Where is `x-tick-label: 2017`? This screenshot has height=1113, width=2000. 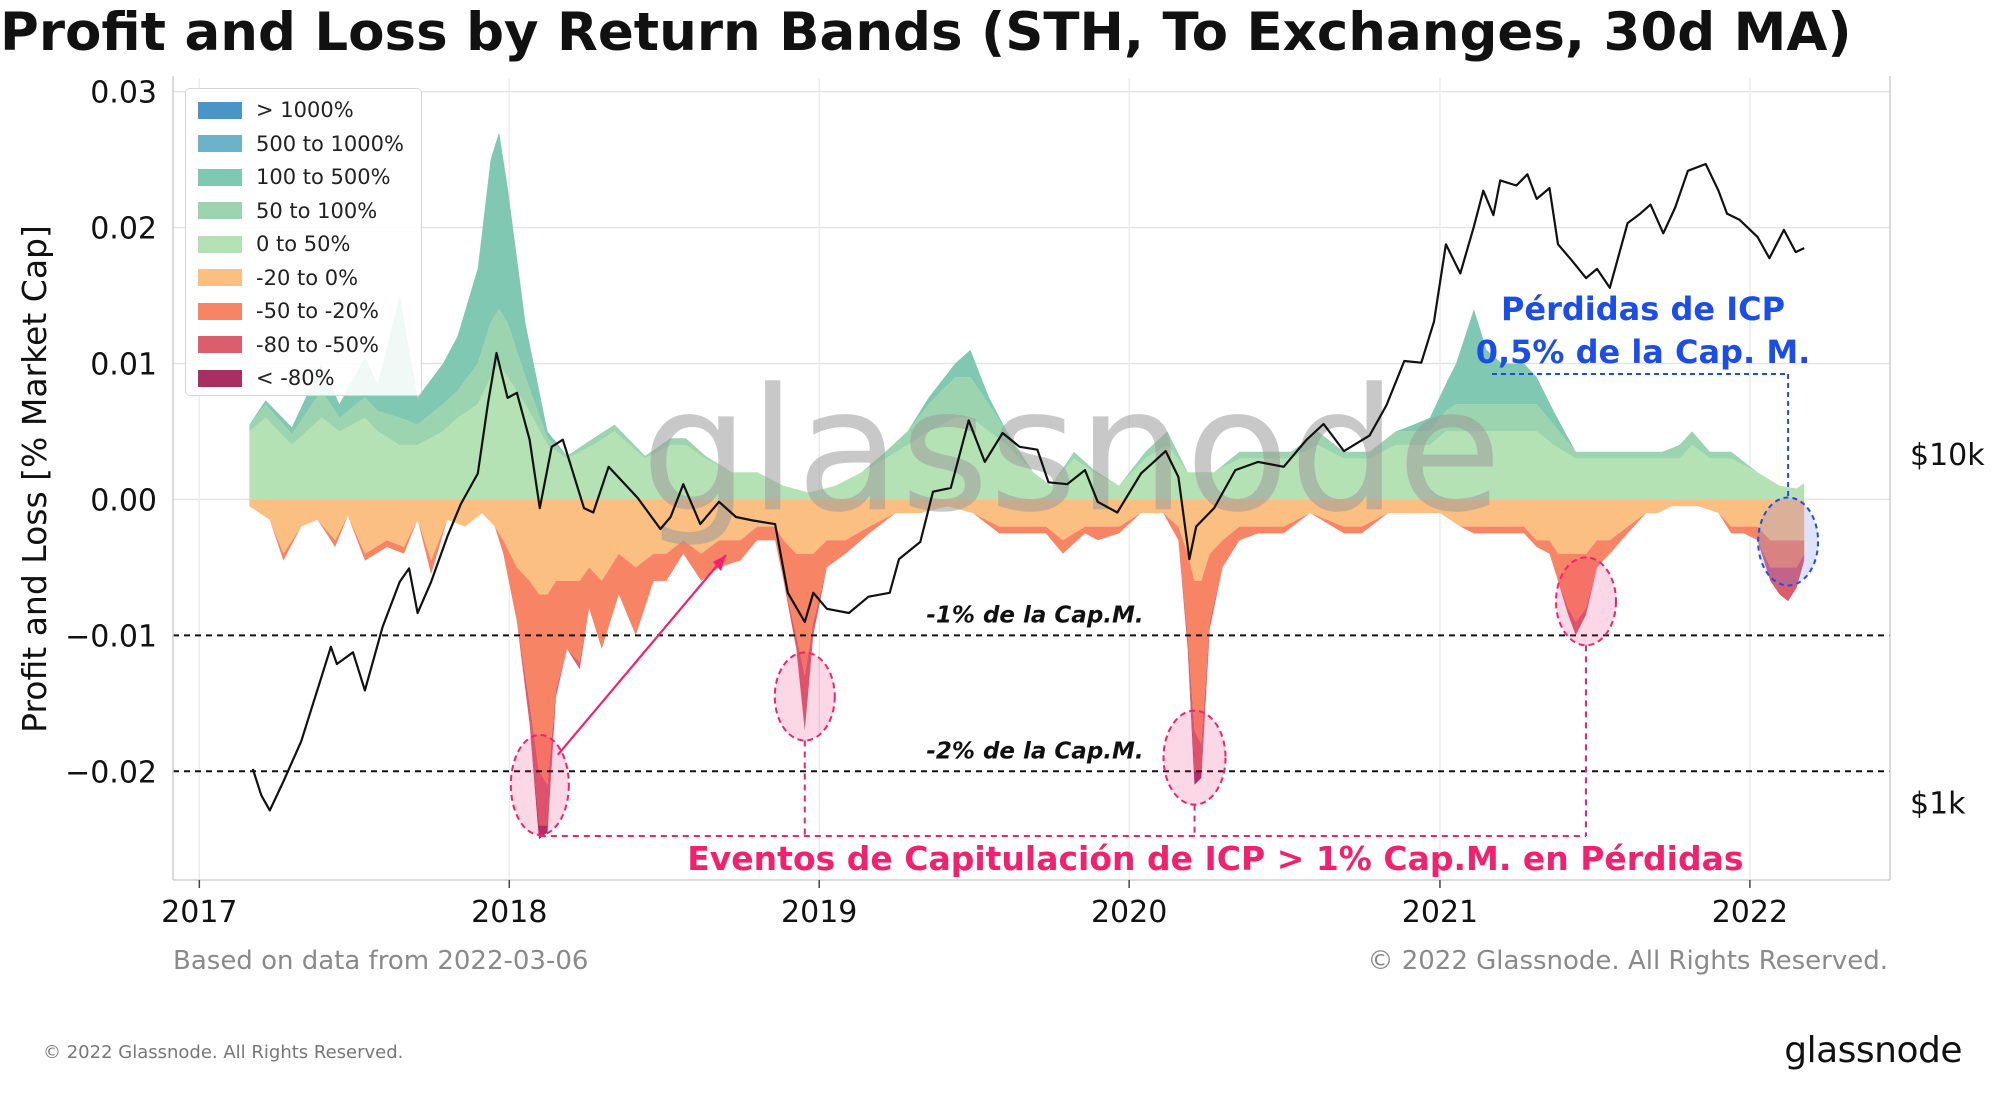 x-tick-label: 2017 is located at coordinates (199, 912).